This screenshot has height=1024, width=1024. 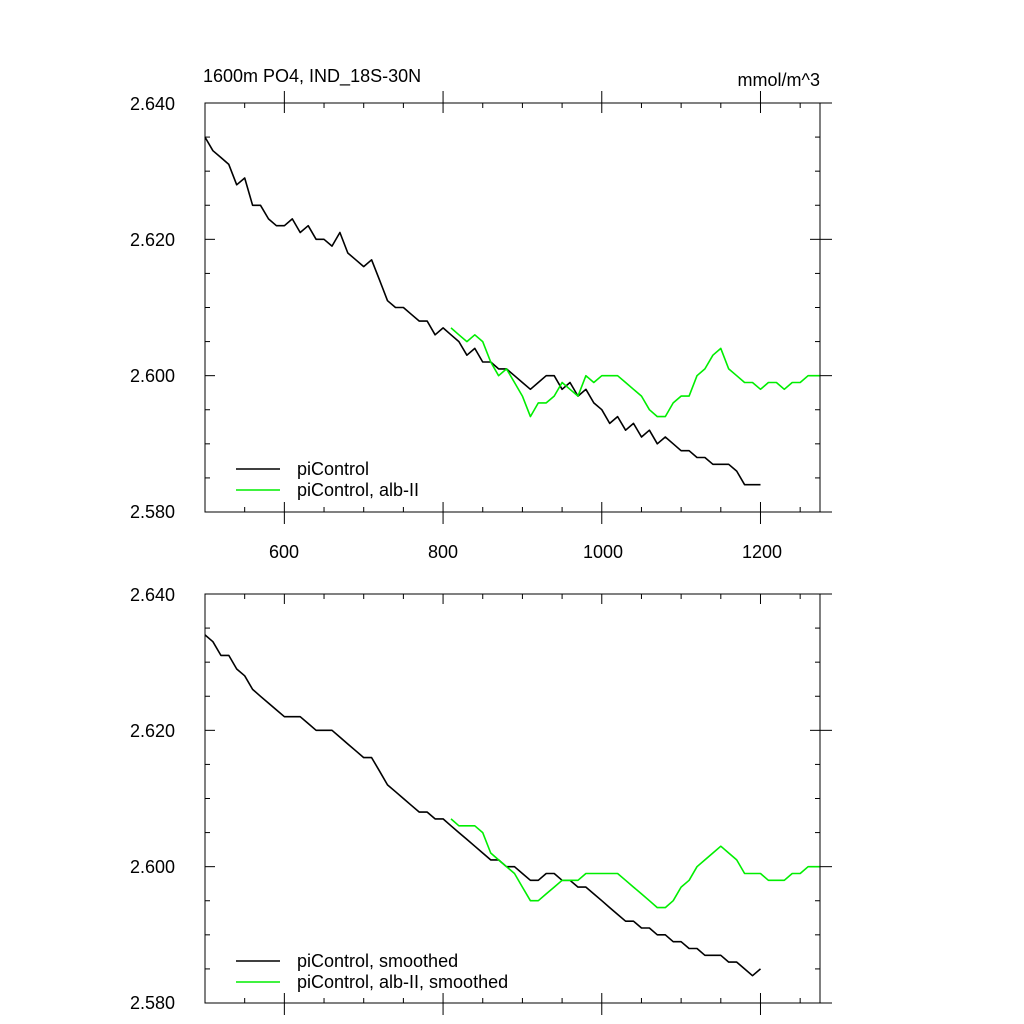 What do you see at coordinates (762, 552) in the screenshot?
I see `x-tick-label: 1200` at bounding box center [762, 552].